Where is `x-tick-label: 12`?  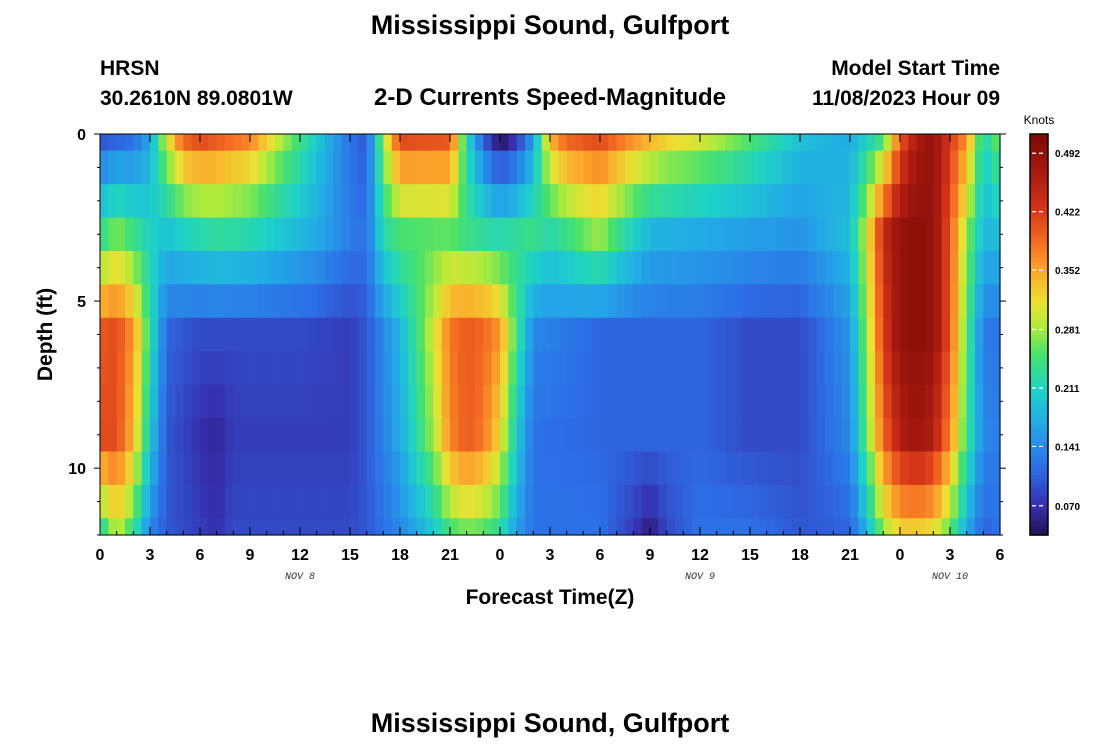
x-tick-label: 12 is located at coordinates (300, 555).